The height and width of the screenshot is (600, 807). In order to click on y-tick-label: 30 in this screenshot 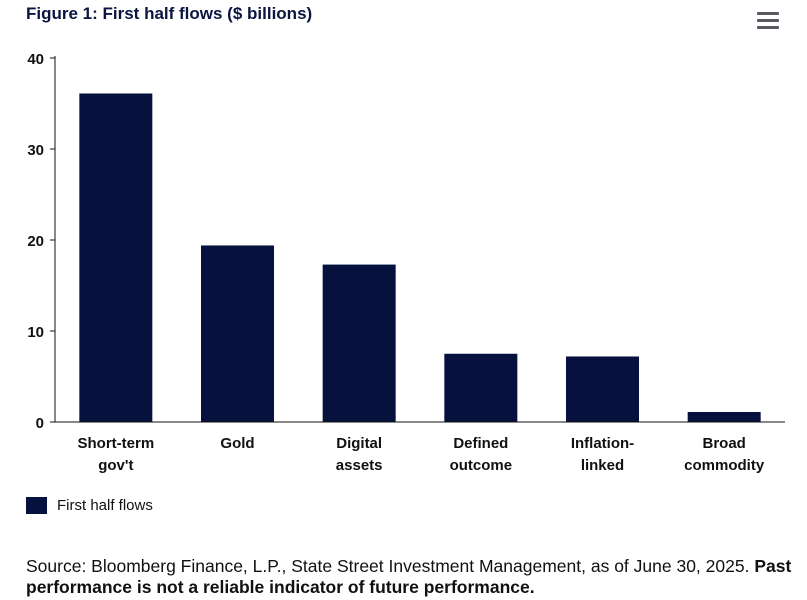, I will do `click(35, 150)`.